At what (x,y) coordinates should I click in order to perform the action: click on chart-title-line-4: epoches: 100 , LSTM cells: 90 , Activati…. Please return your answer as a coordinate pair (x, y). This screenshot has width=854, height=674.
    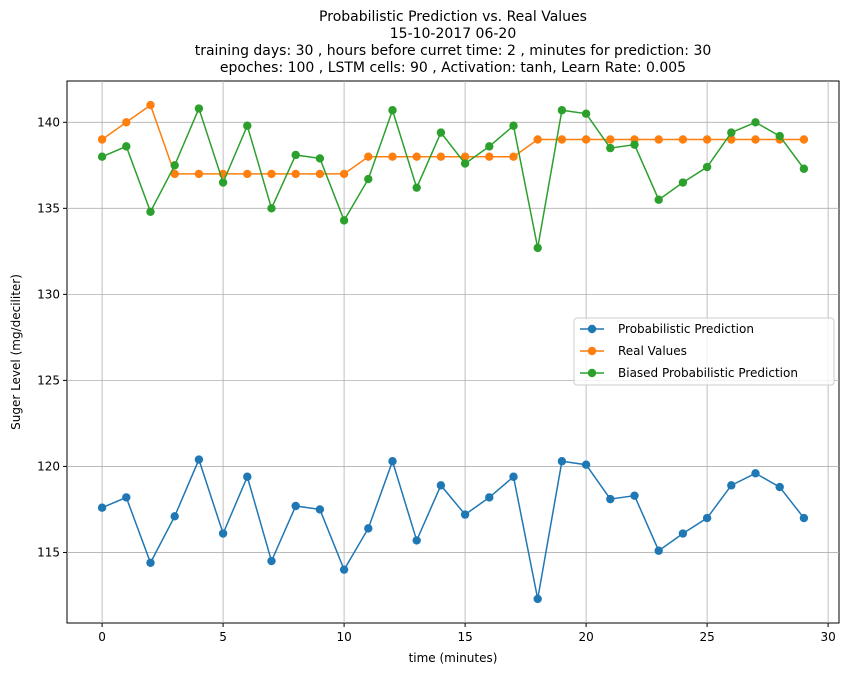
    Looking at the image, I should click on (453, 68).